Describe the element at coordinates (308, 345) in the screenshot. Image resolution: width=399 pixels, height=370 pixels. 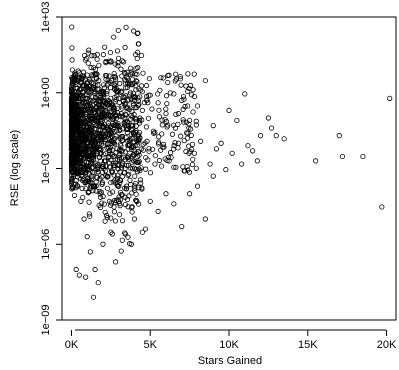
I see `x-tick-label: 15K` at that location.